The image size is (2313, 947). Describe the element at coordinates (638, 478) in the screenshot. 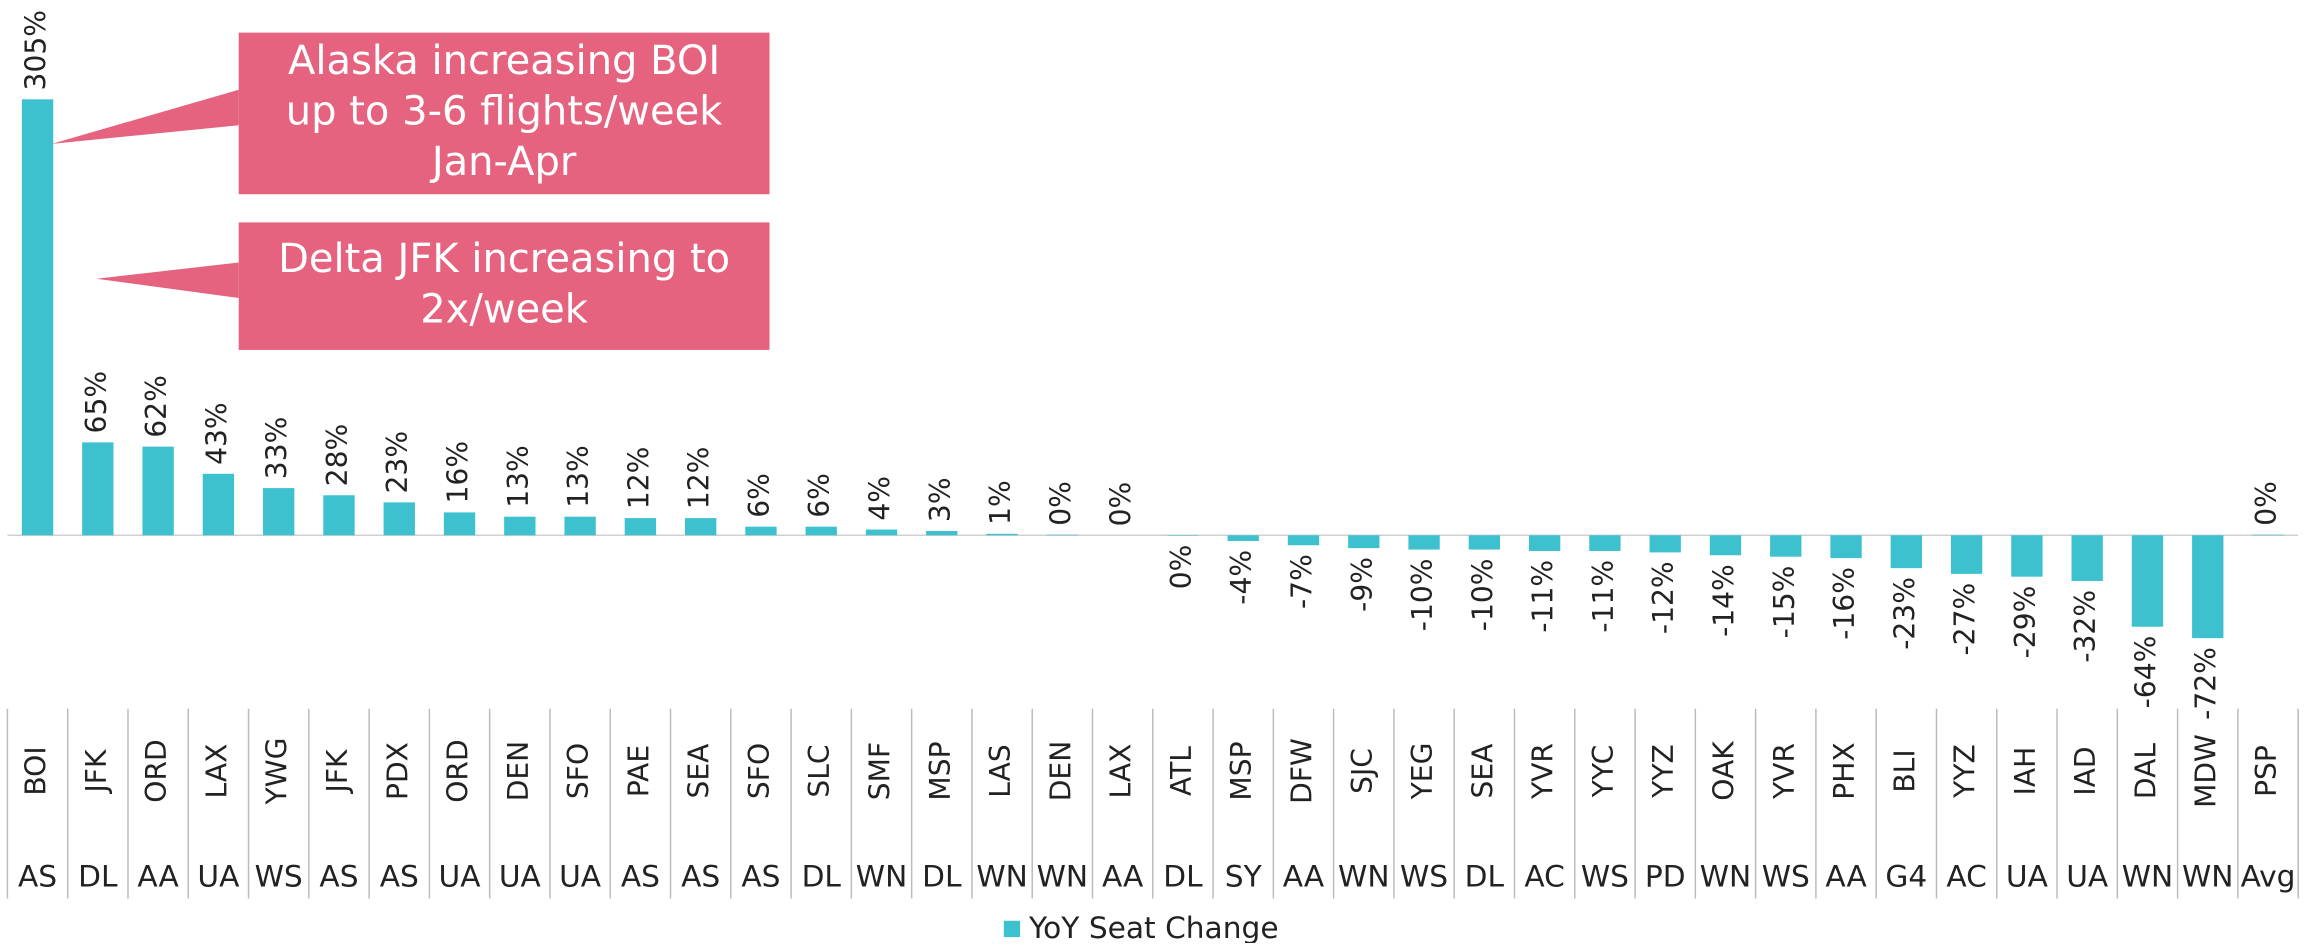

I see `value-label: 12%` at that location.